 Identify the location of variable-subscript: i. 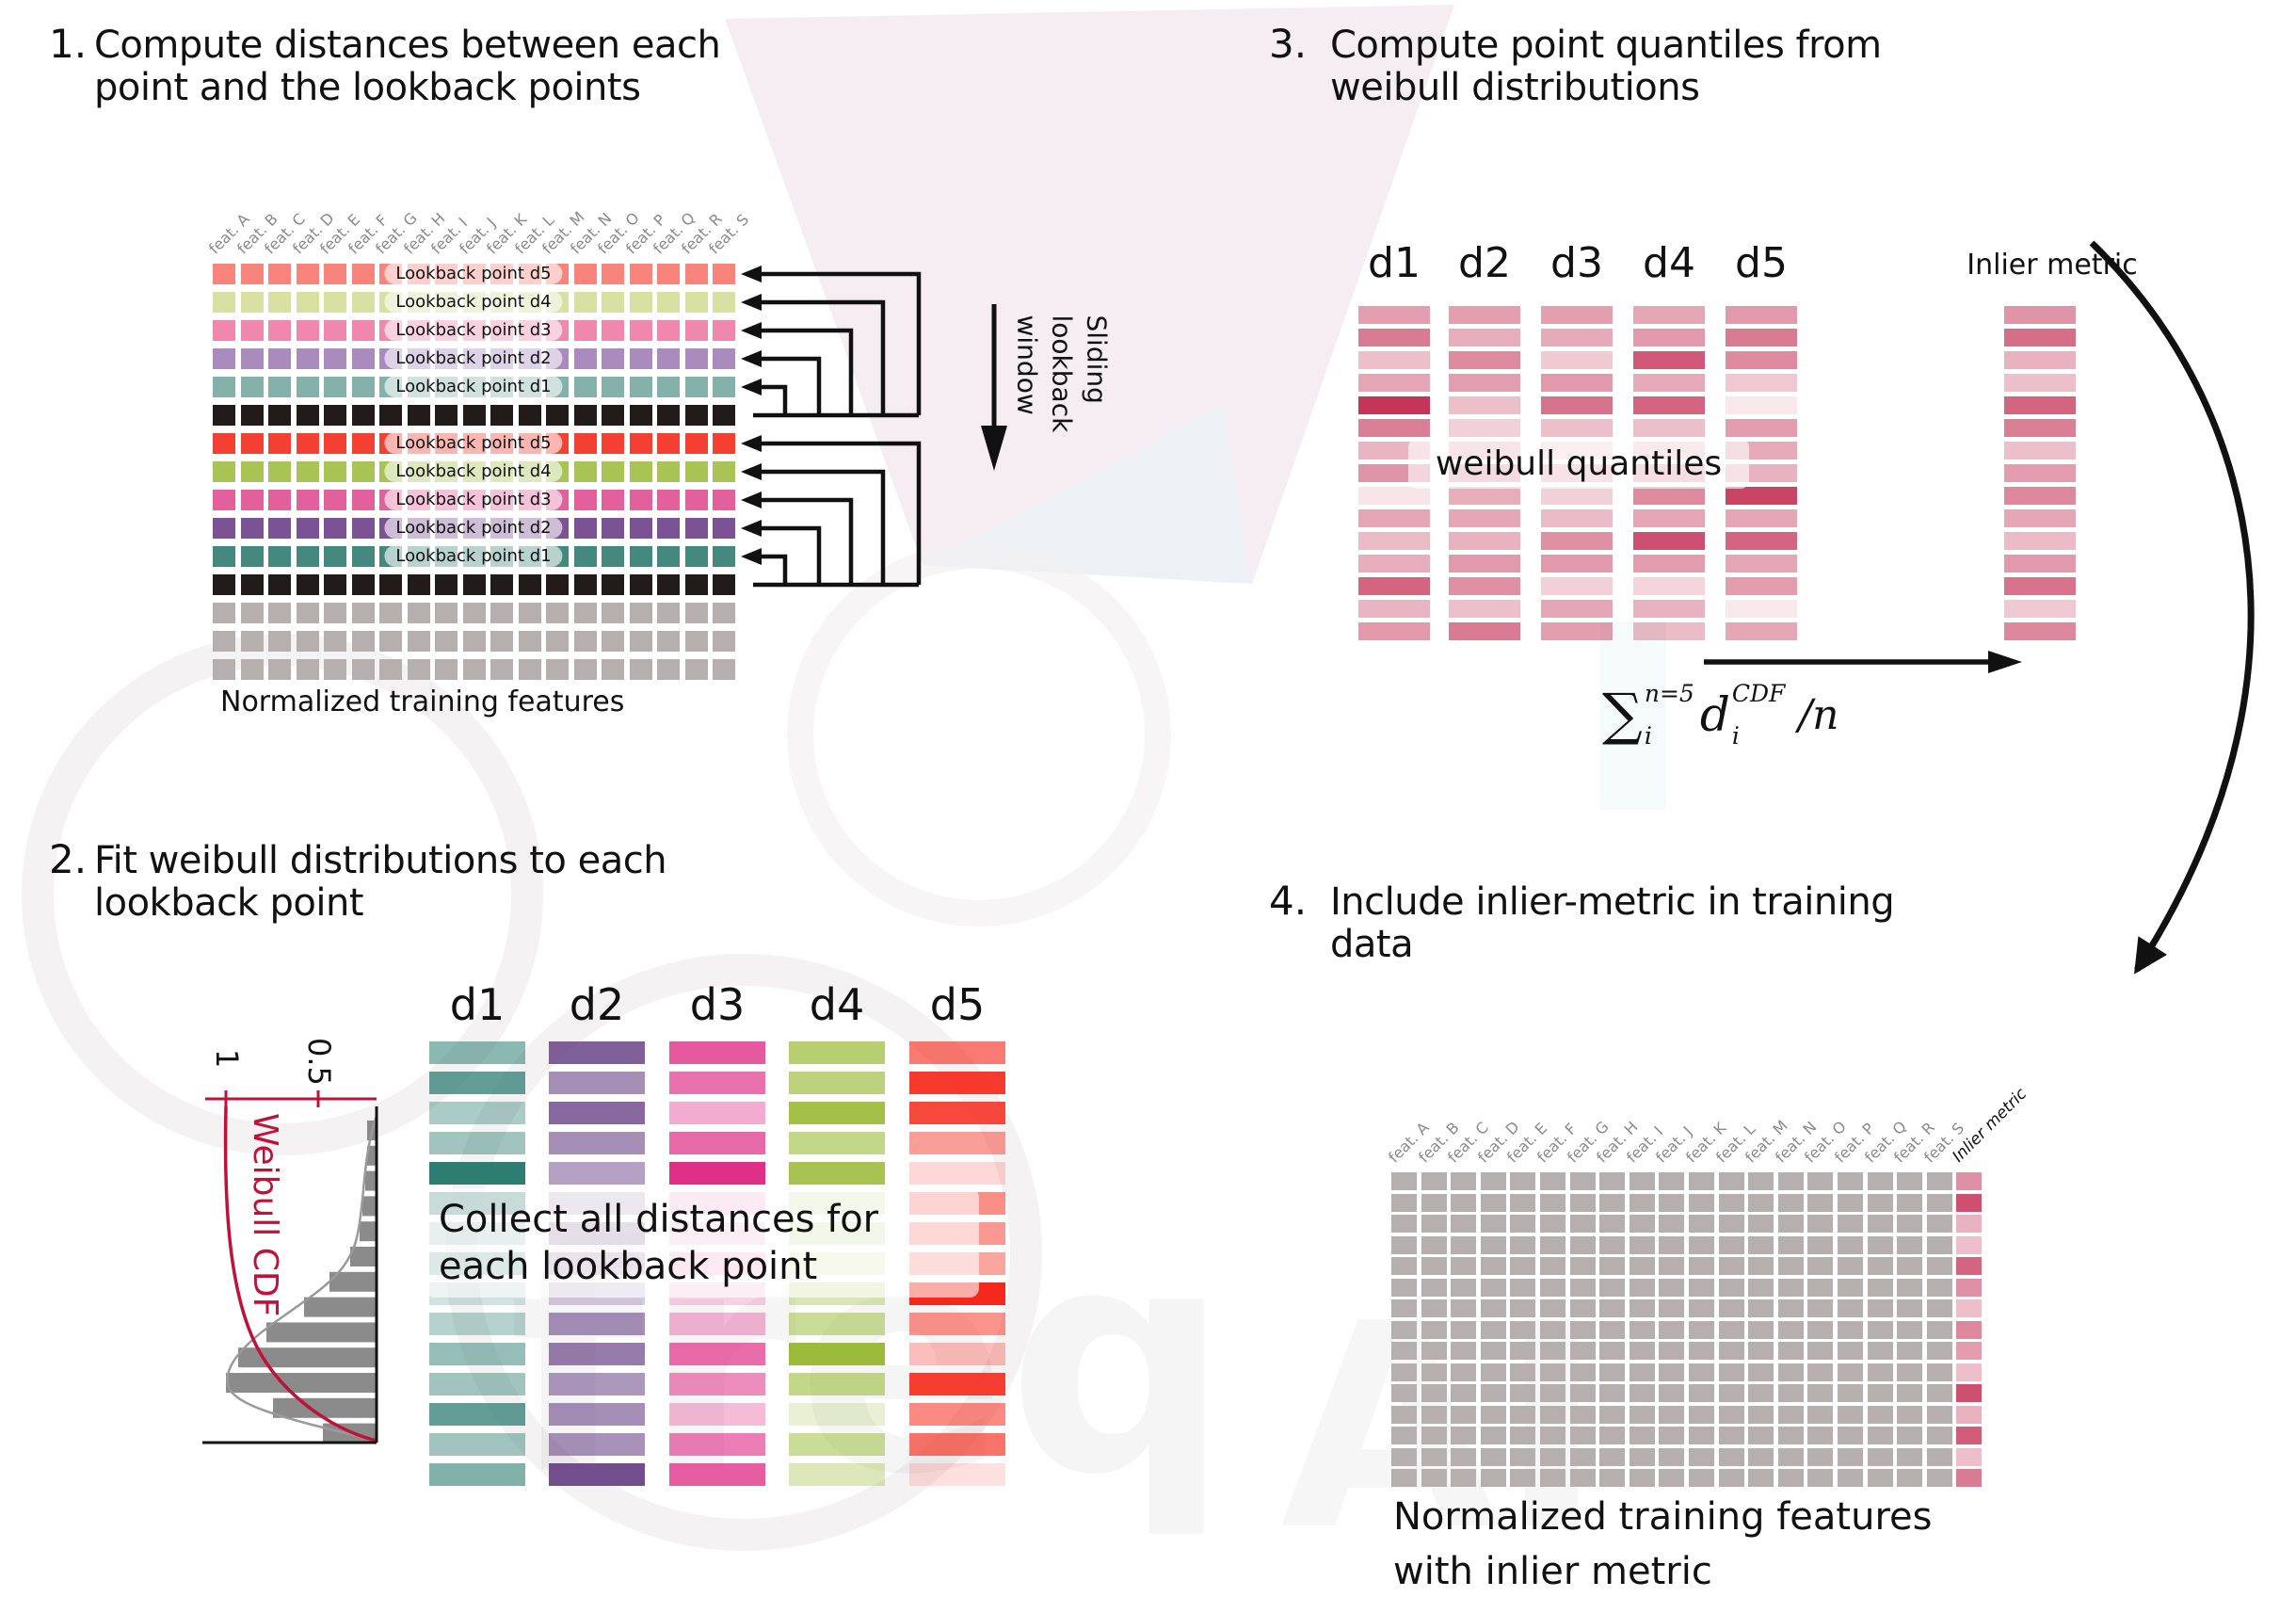
(1736, 736).